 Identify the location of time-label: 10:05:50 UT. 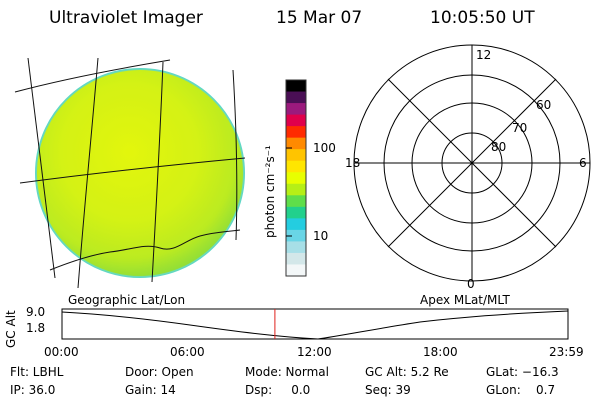
(482, 18).